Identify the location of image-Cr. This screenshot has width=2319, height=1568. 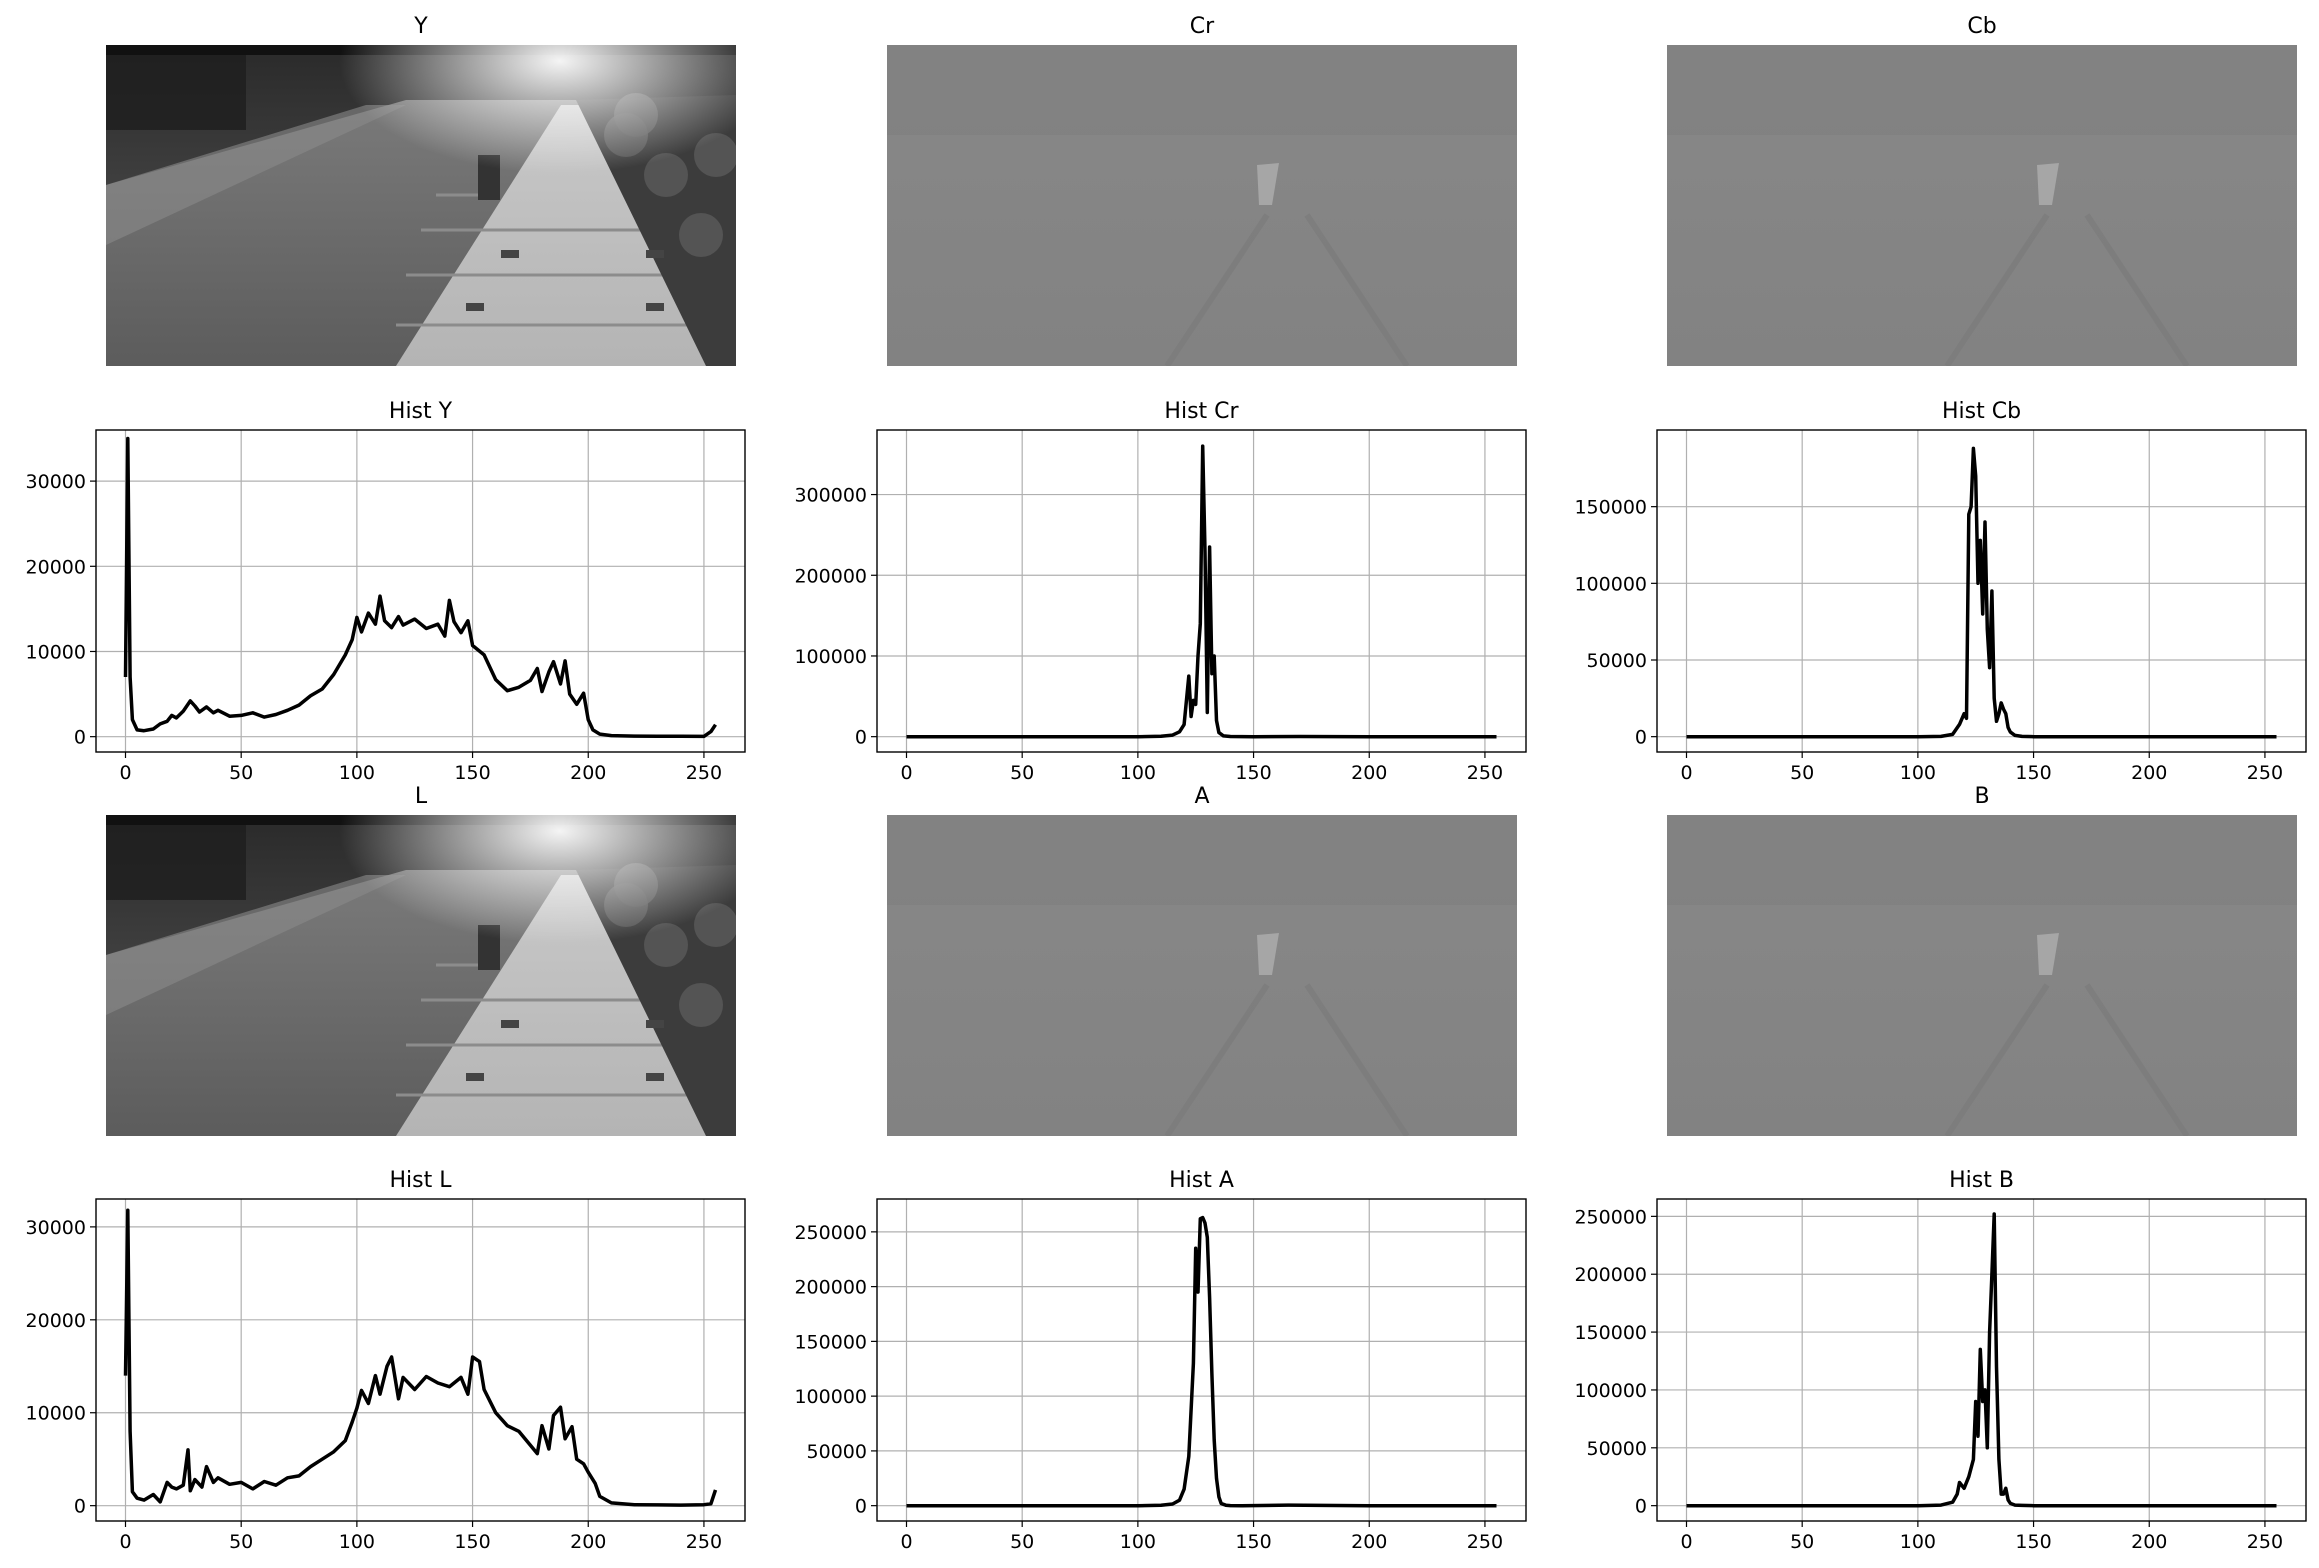
(1202, 205).